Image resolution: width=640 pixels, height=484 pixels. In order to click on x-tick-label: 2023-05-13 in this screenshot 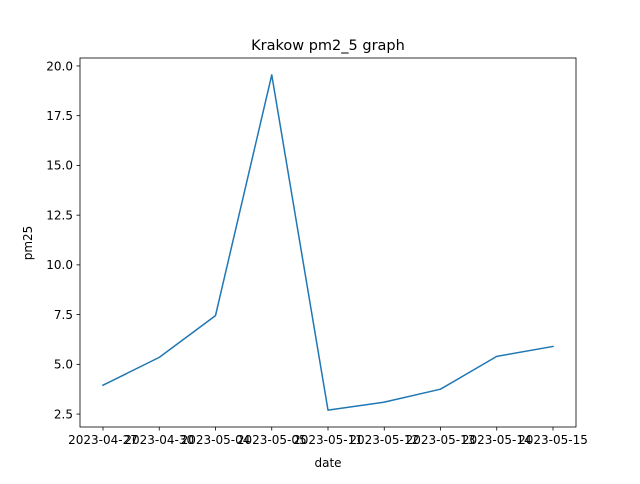, I will do `click(441, 440)`.